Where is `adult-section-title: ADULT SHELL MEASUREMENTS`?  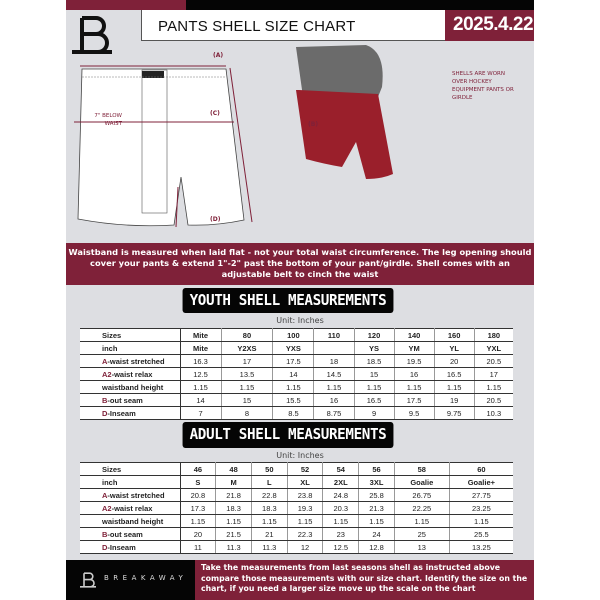
adult-section-title: ADULT SHELL MEASUREMENTS is located at coordinates (288, 435).